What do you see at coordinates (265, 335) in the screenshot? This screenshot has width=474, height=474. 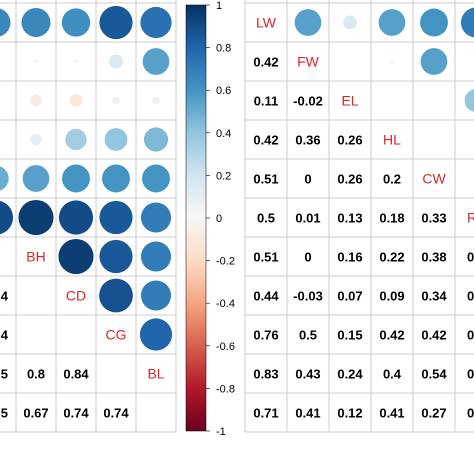 I see `correlation-value: 0.76` at bounding box center [265, 335].